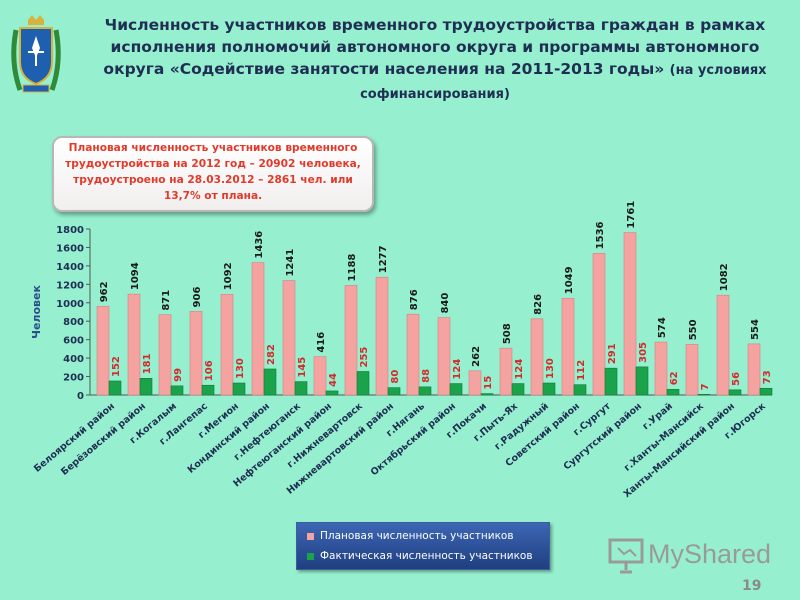 The width and height of the screenshot is (800, 600). What do you see at coordinates (476, 356) in the screenshot?
I see `data-label-planned: 262` at bounding box center [476, 356].